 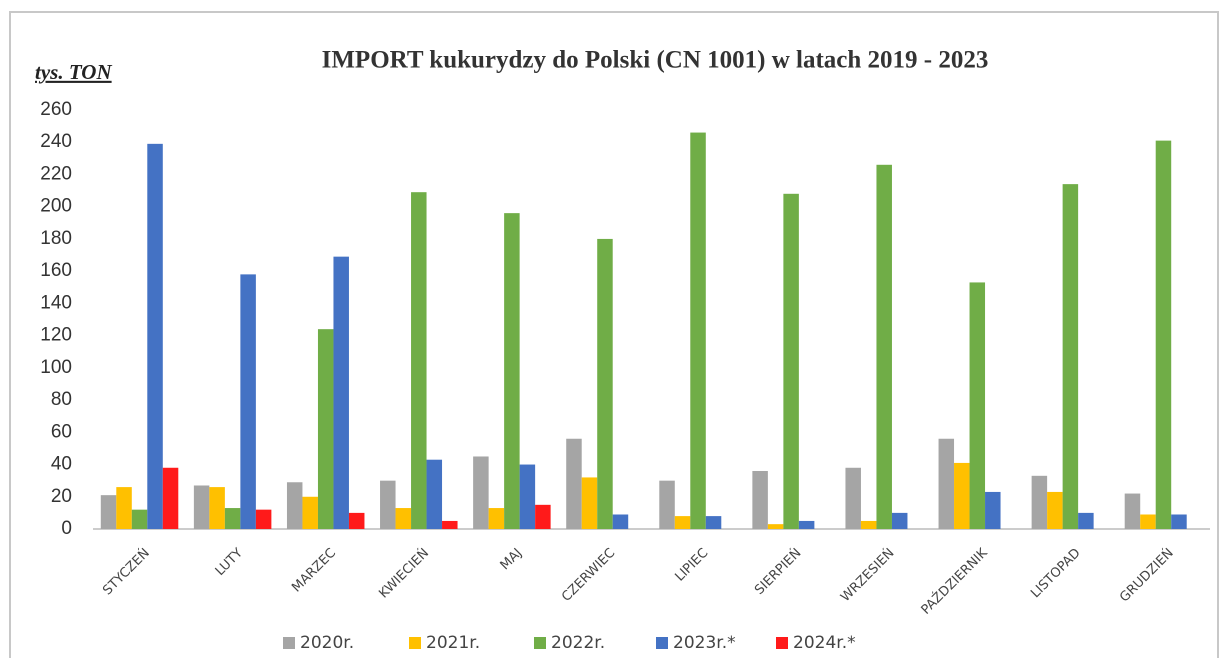 I want to click on x-tick-label: LIPIEC, so click(x=691, y=565).